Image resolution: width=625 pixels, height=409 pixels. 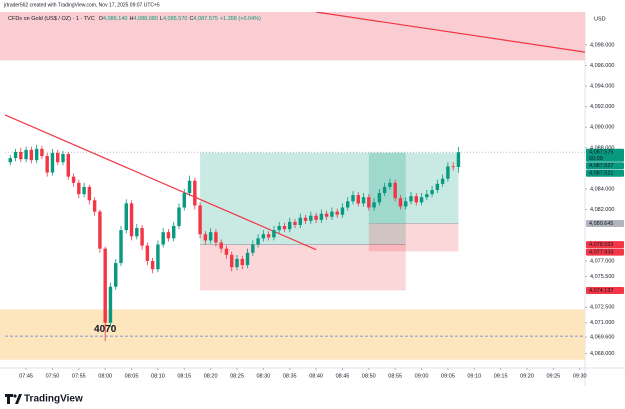 What do you see at coordinates (602, 107) in the screenshot?
I see `y-tick-label: 4,092.000` at bounding box center [602, 107].